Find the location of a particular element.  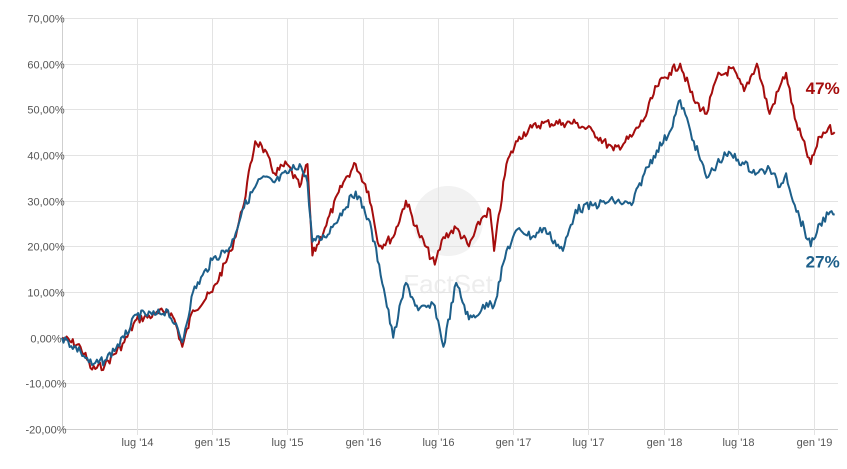

y-tick-label: 10,00% is located at coordinates (46, 294).